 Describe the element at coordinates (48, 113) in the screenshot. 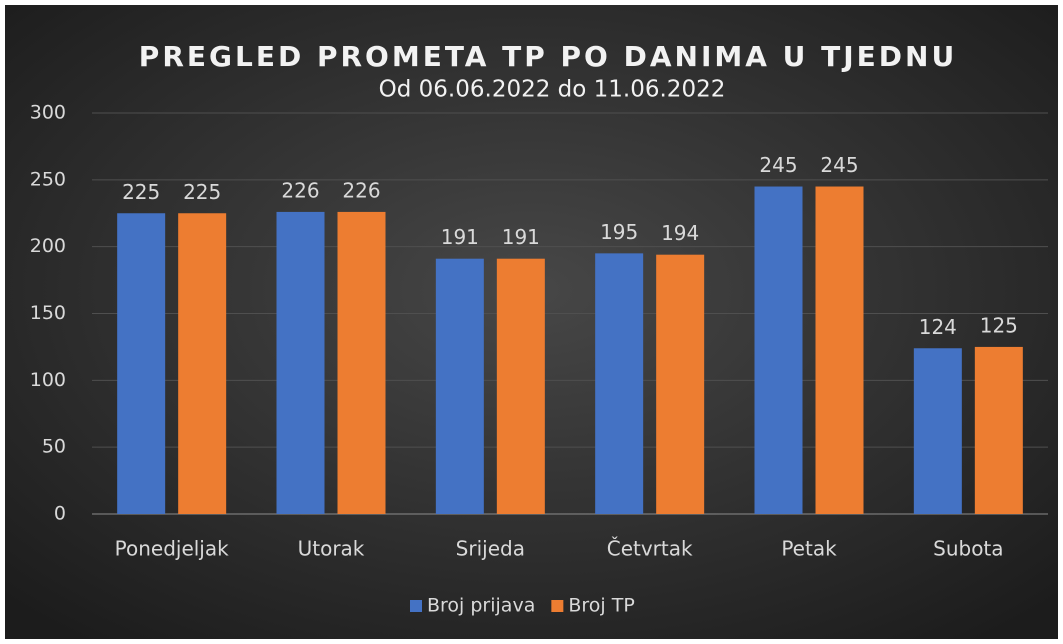

I see `y-tick-label: 300` at that location.